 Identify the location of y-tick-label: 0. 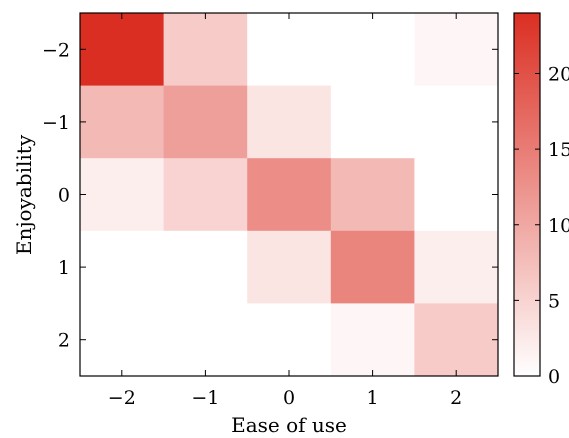
(64, 196).